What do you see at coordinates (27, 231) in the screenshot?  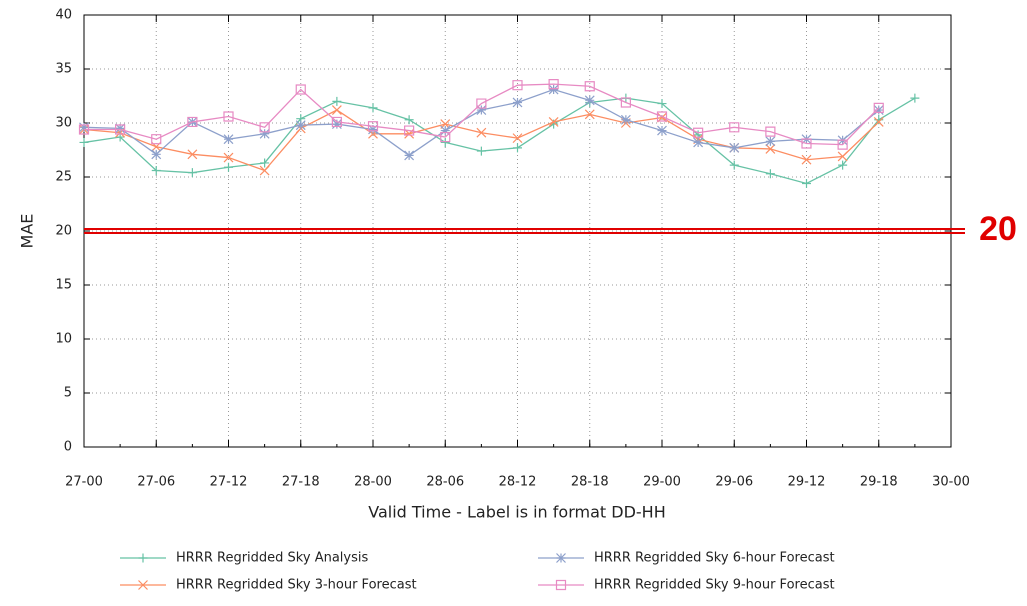 I see `y-axis-label: MAE` at bounding box center [27, 231].